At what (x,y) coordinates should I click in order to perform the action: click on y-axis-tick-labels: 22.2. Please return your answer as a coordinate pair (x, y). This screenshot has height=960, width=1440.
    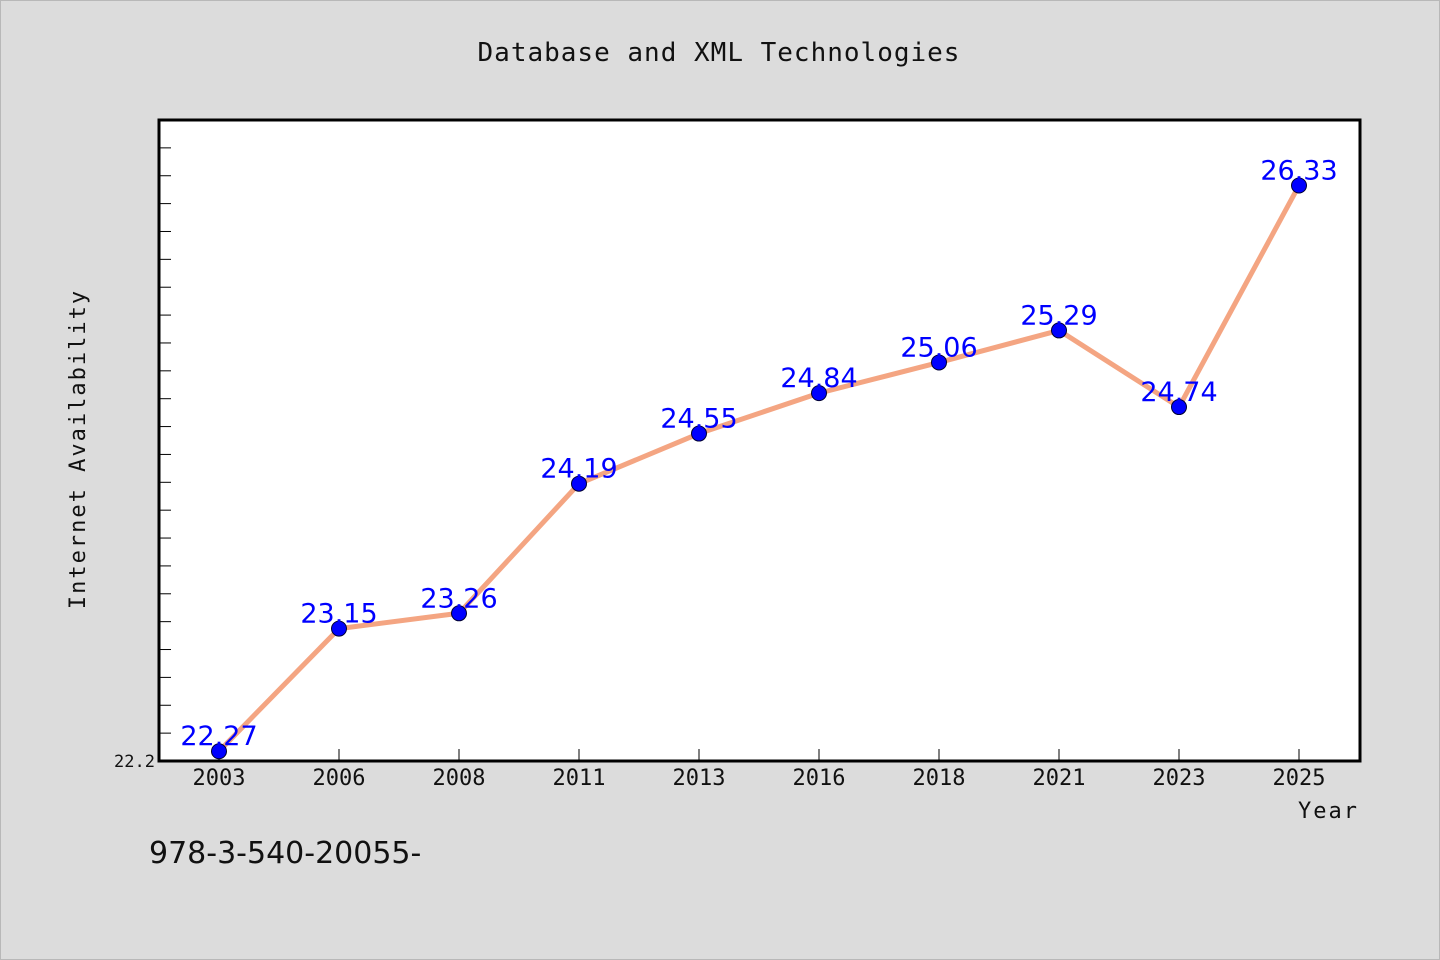
    Looking at the image, I should click on (134, 762).